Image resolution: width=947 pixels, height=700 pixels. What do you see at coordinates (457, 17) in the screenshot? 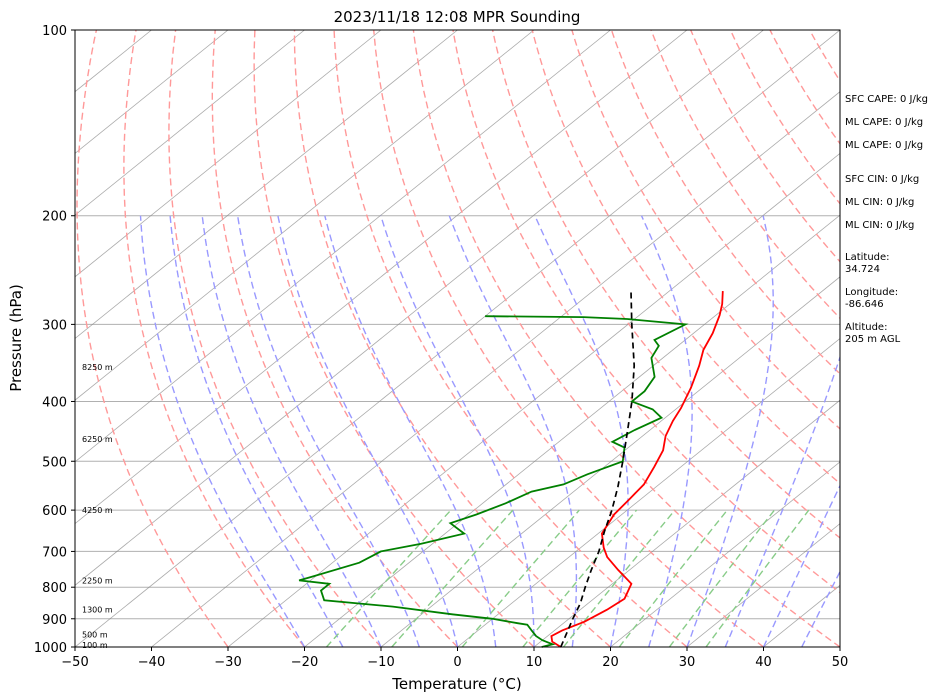
I see `chart-title: 2023/11/18 12:08 MPR Sounding` at bounding box center [457, 17].